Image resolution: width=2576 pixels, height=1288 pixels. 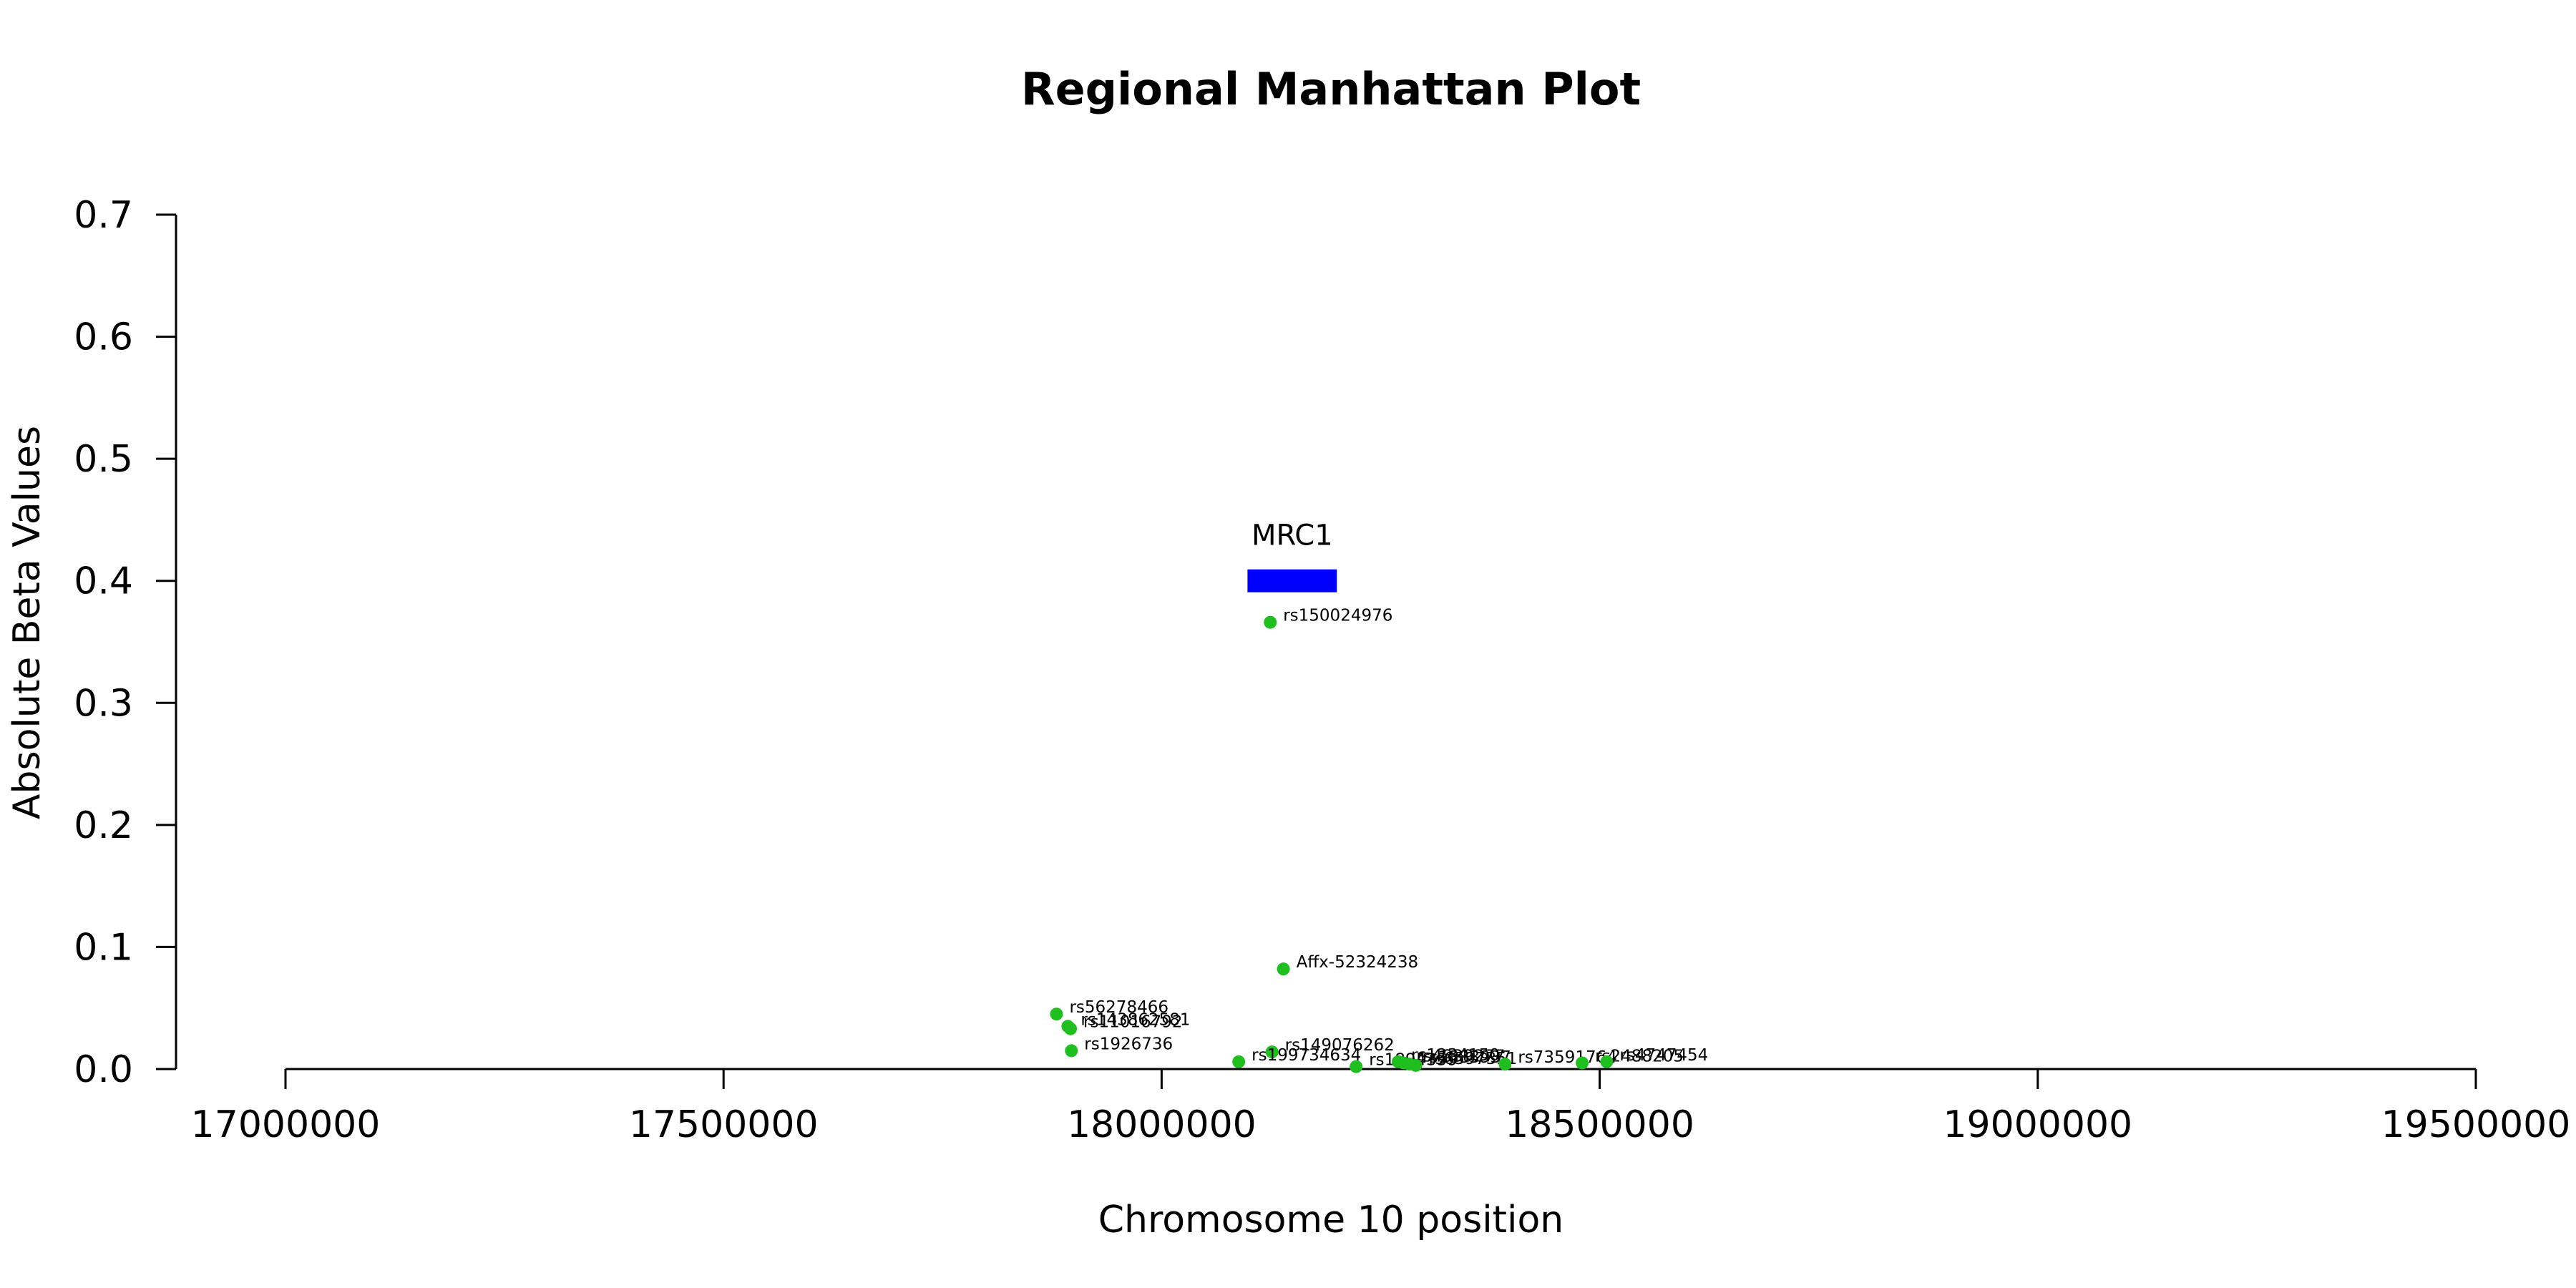 I want to click on x-tick-label: 18000000, so click(x=1162, y=1124).